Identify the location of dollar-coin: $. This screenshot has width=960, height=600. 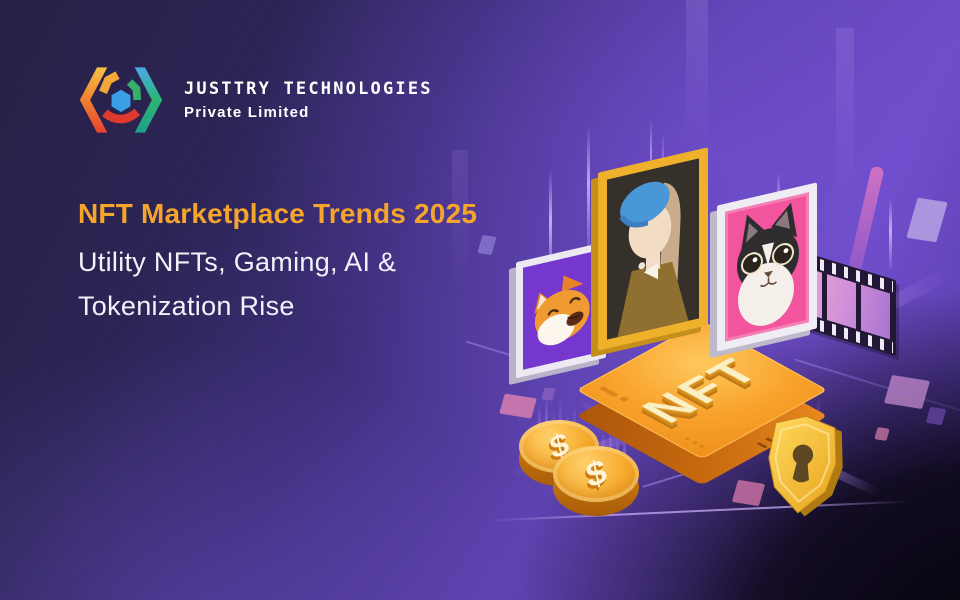
(596, 481).